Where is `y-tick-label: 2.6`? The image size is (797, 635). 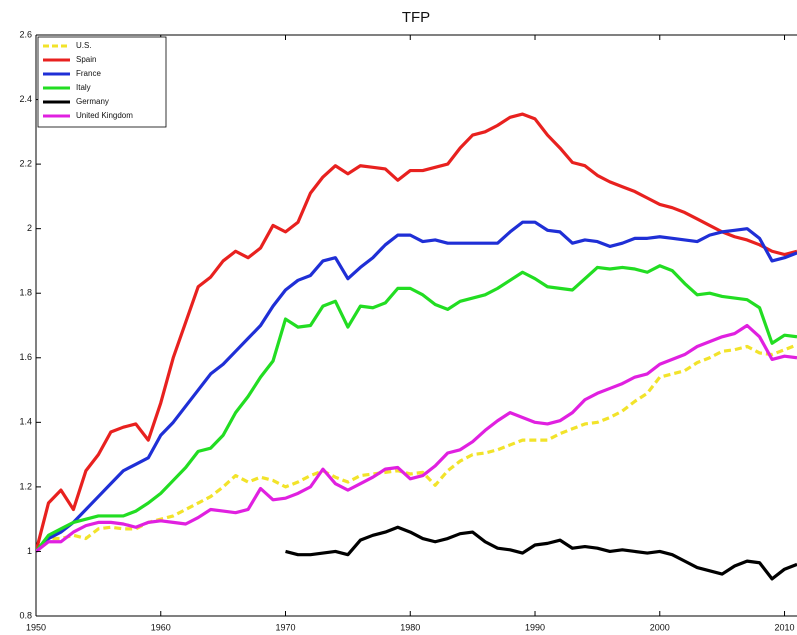
y-tick-label: 2.6 is located at coordinates (25, 34).